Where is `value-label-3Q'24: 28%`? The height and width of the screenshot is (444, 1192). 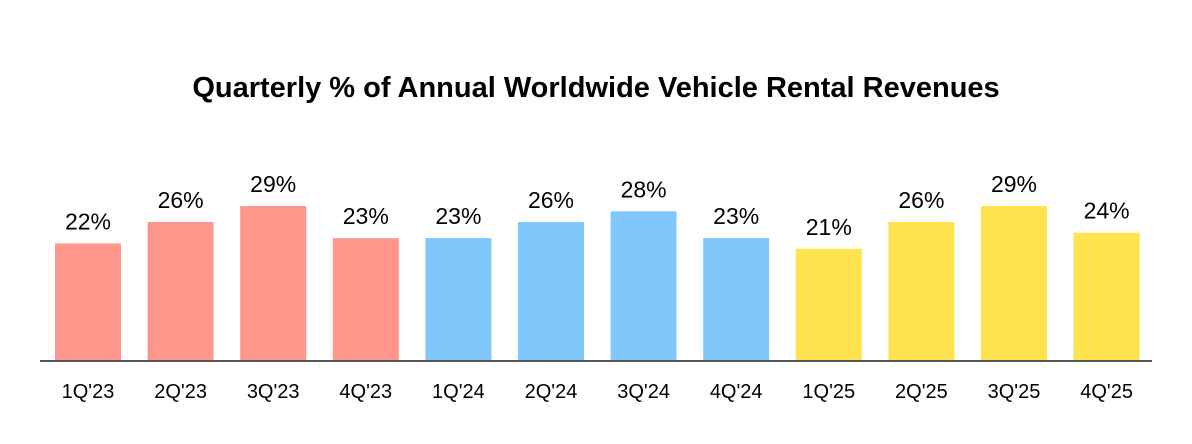
value-label-3Q'24: 28% is located at coordinates (644, 189).